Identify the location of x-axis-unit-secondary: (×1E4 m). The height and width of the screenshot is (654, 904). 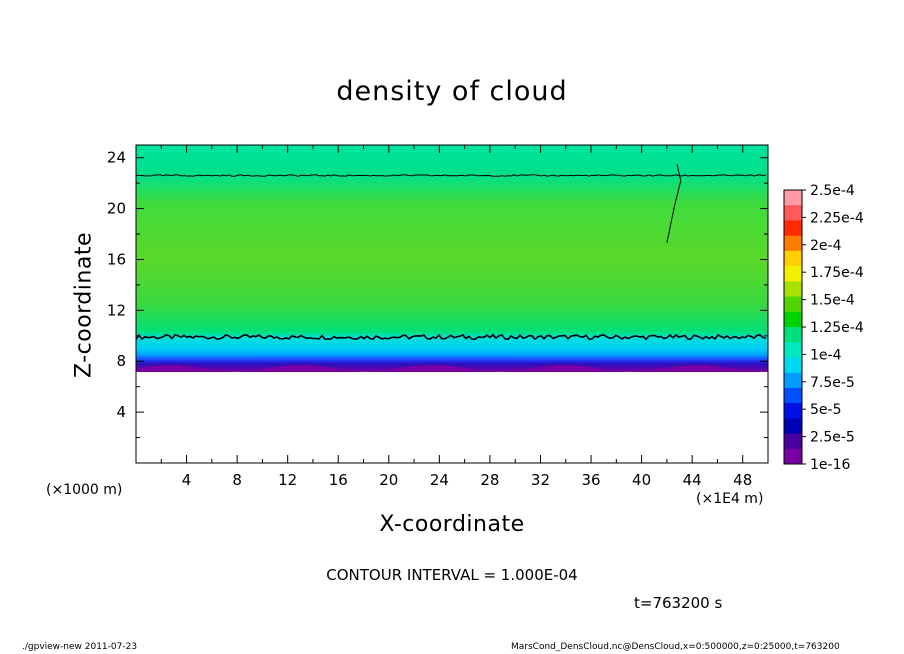
(730, 499).